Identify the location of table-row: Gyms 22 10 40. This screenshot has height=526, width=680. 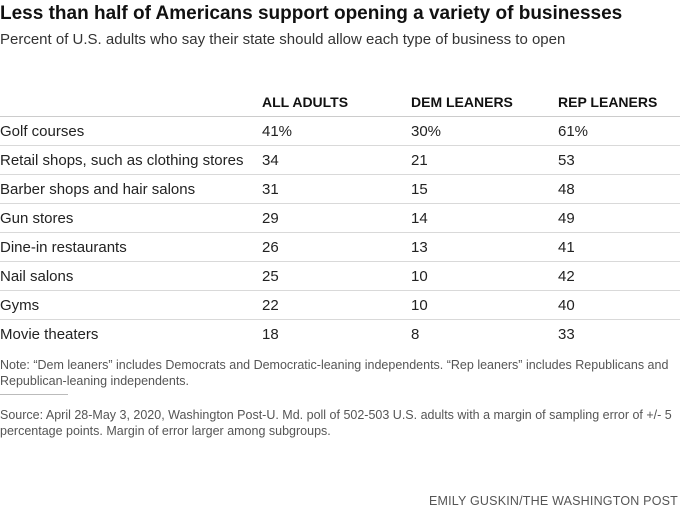
(340, 305).